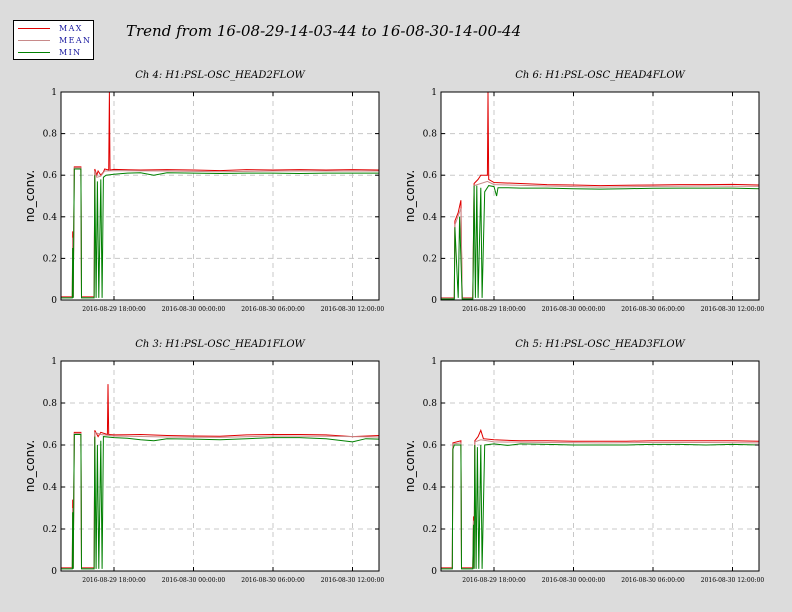  What do you see at coordinates (56, 53) in the screenshot?
I see `legend-entry-min: MIN` at bounding box center [56, 53].